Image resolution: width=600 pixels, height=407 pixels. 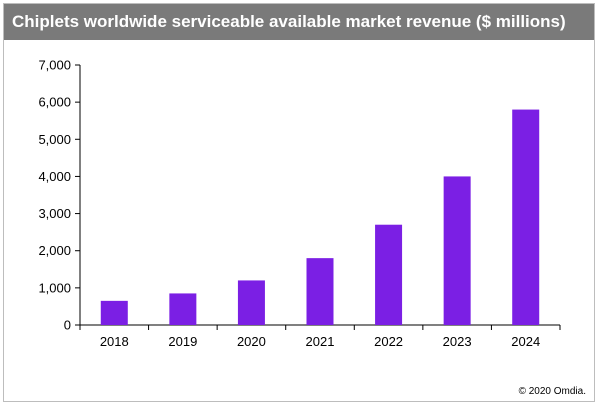 What do you see at coordinates (59, 195) in the screenshot?
I see `y-axis: 0 1,000 2,000 3,000 4,000 5,000 6,000 7,000` at bounding box center [59, 195].